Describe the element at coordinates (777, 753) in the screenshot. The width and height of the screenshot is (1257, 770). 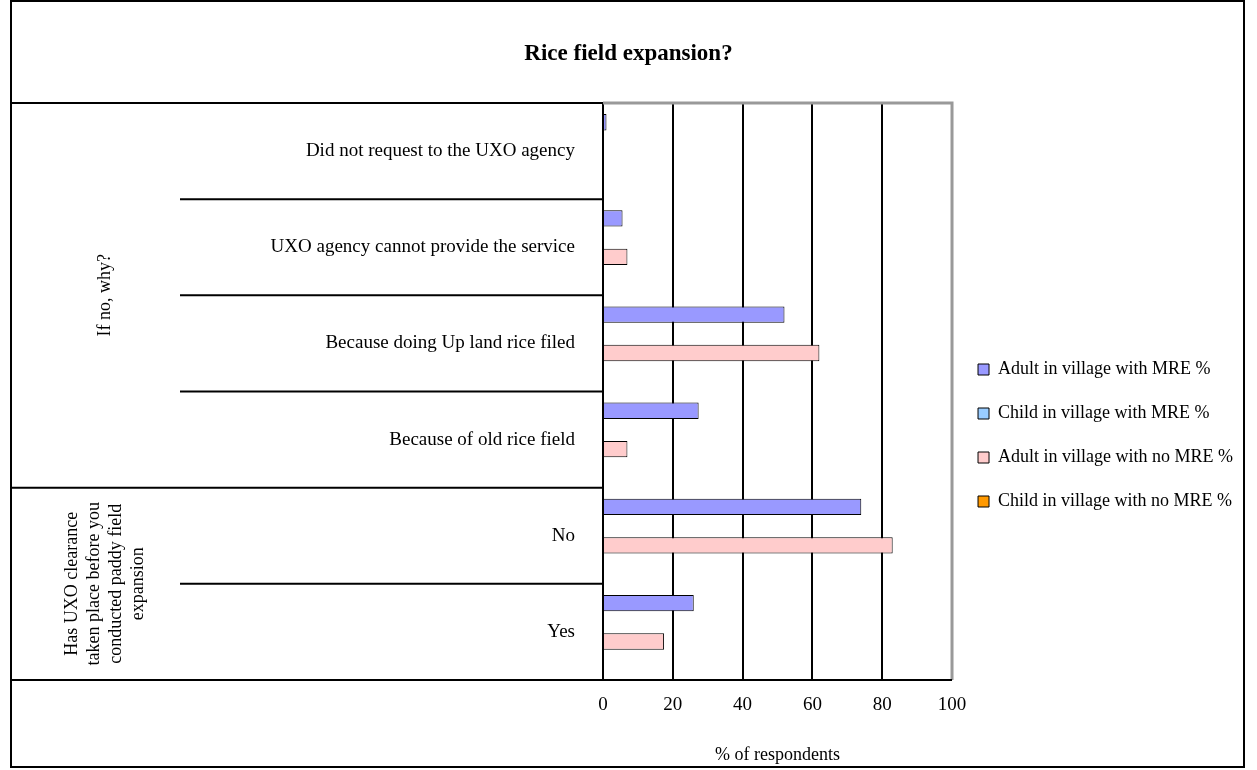
I see `x-axis-title: % of respondents` at that location.